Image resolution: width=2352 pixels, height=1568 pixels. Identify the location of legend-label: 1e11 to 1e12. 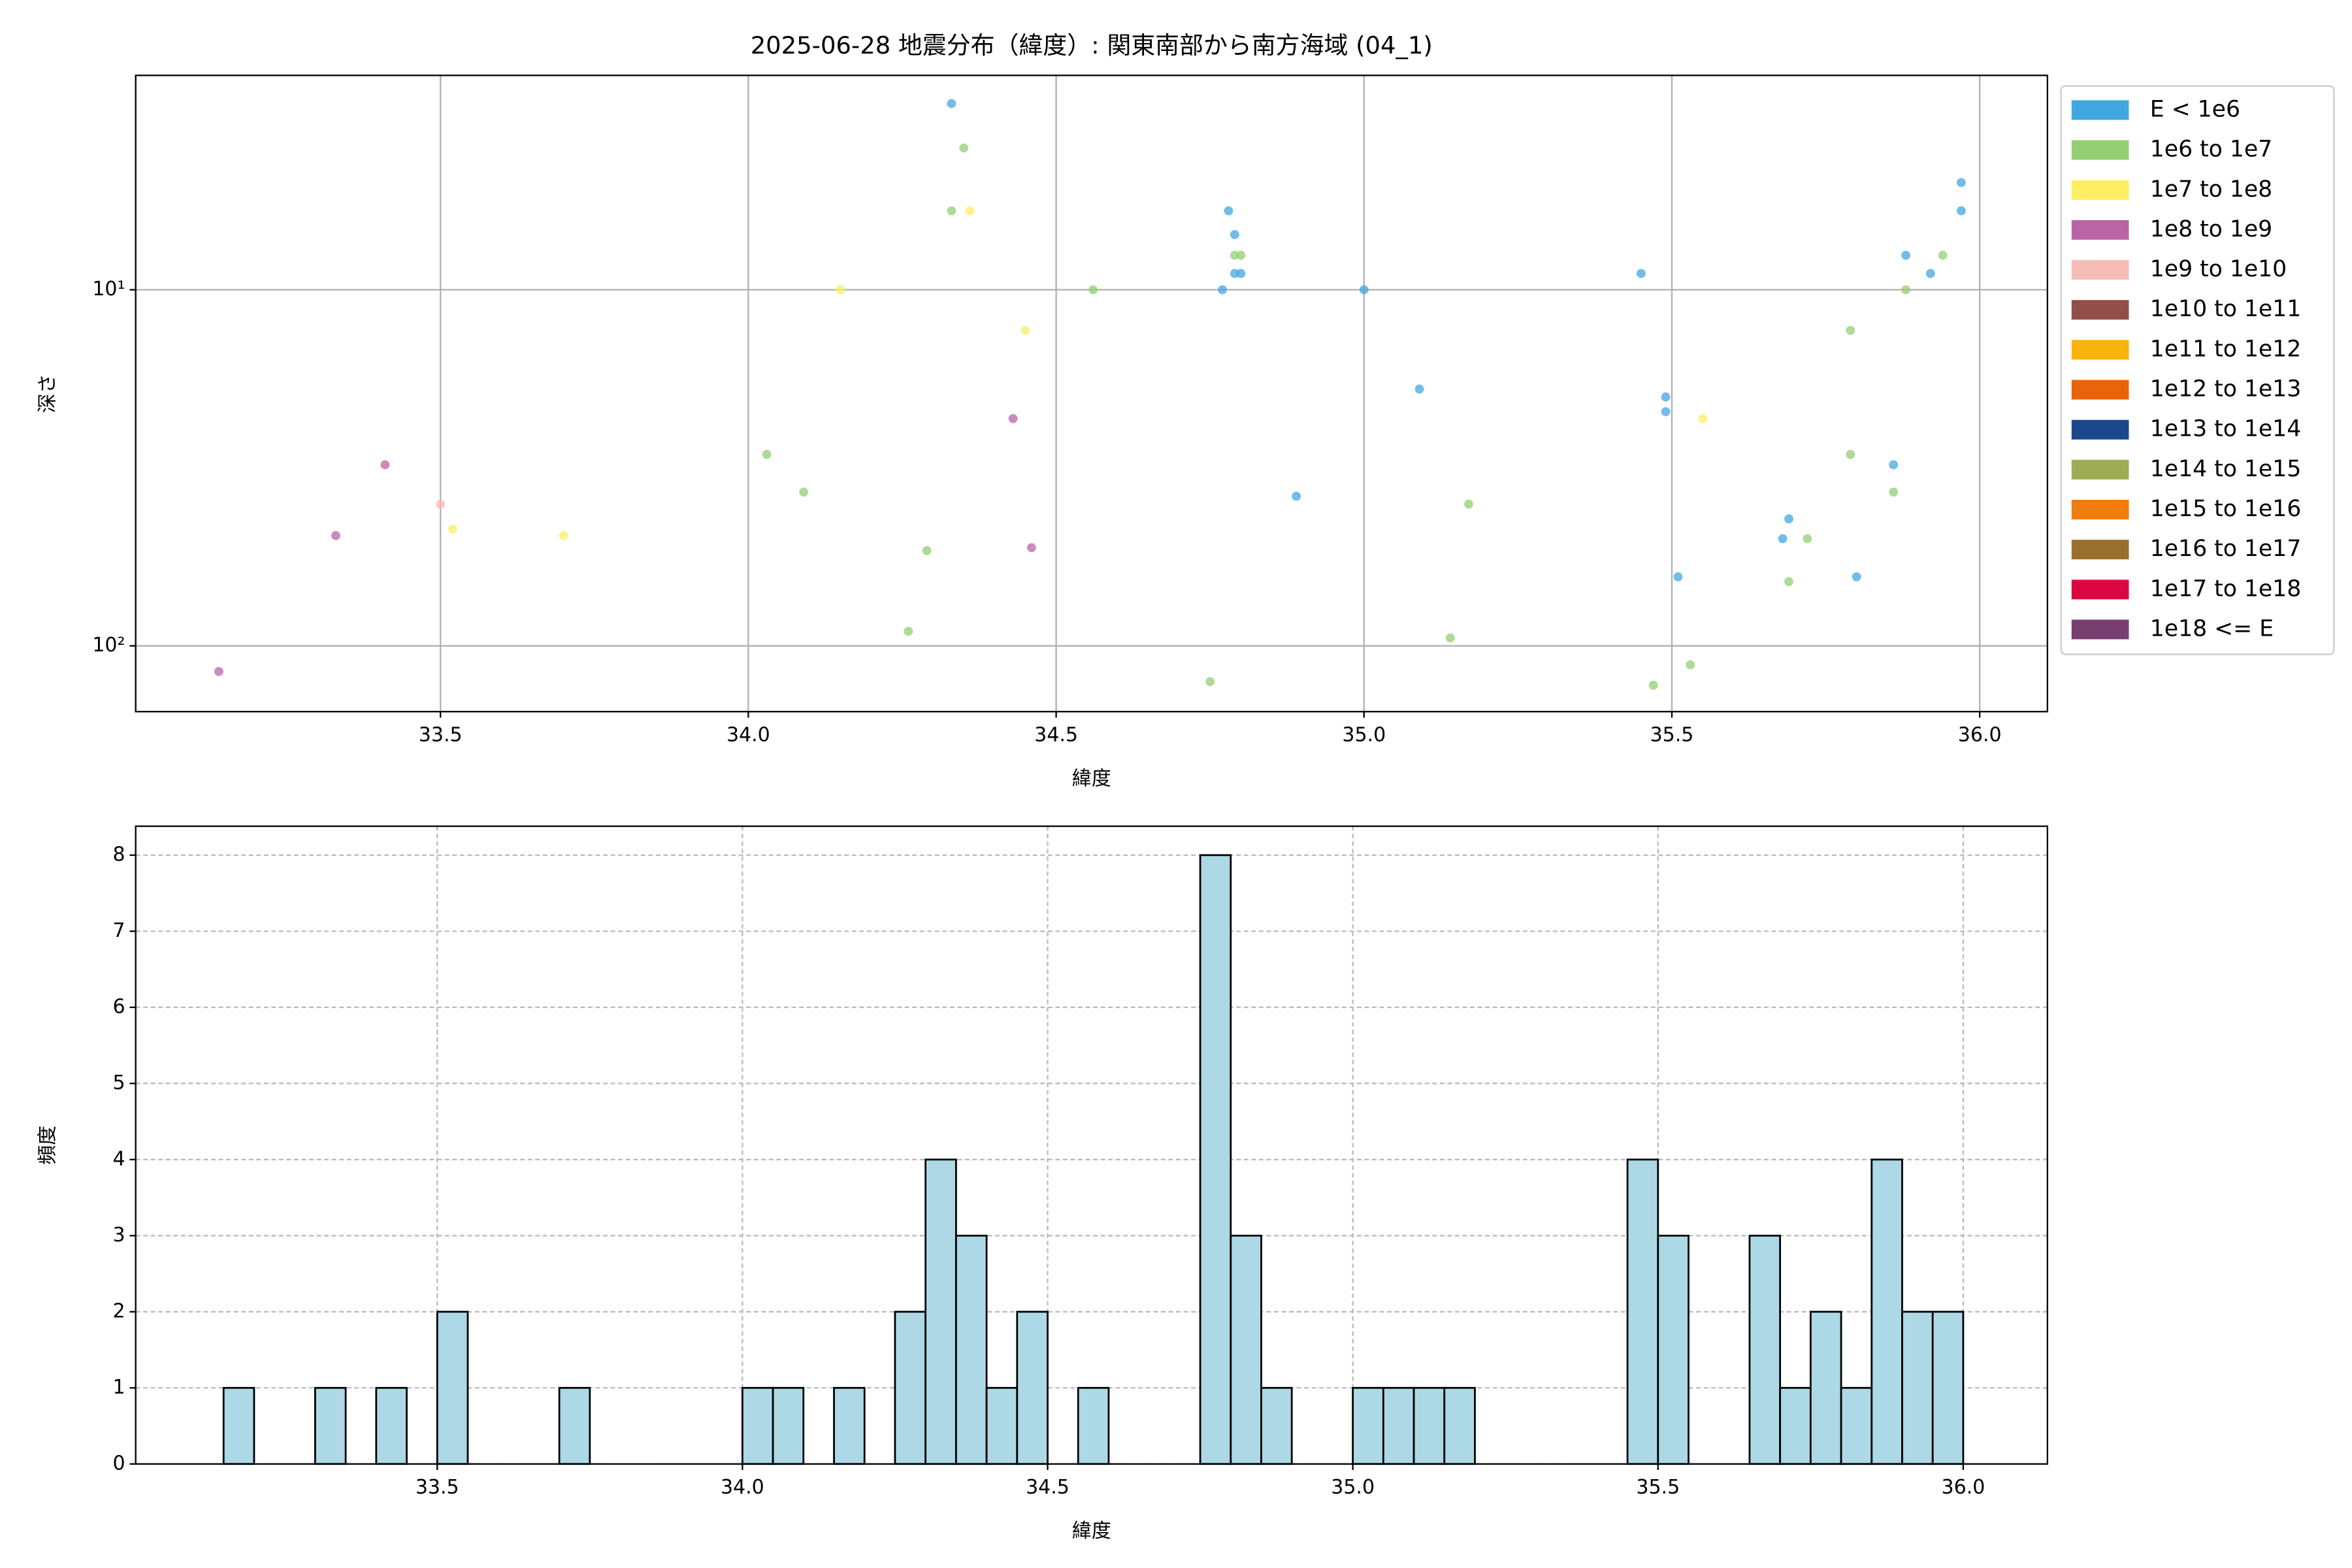
(2225, 349).